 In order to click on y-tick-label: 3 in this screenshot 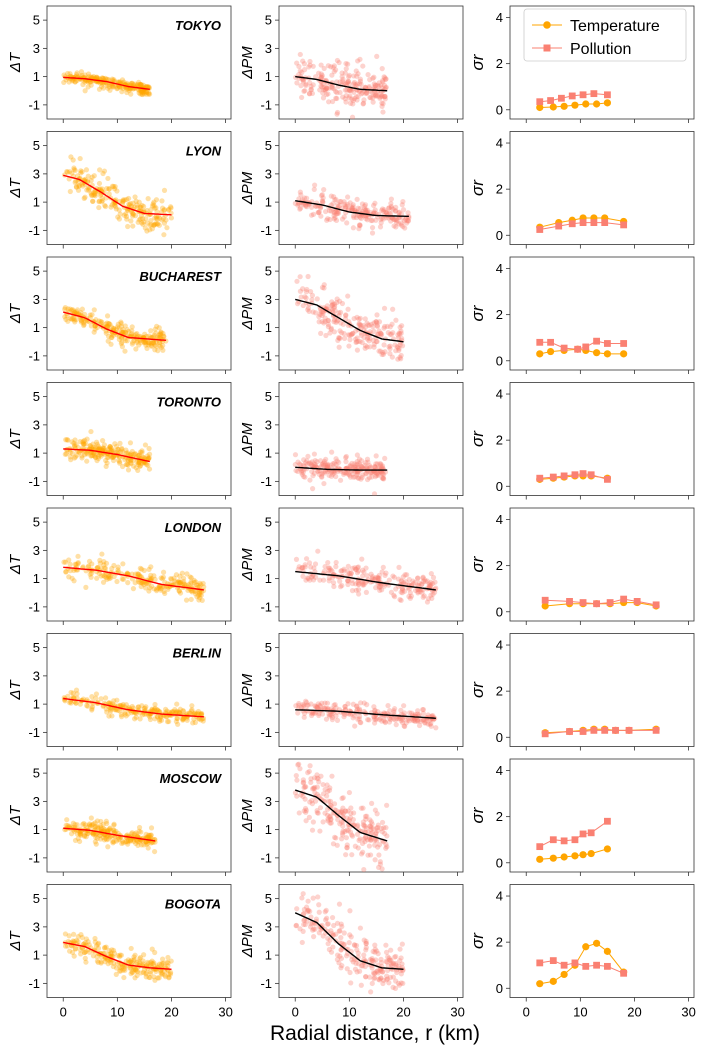, I will do `click(268, 550)`.